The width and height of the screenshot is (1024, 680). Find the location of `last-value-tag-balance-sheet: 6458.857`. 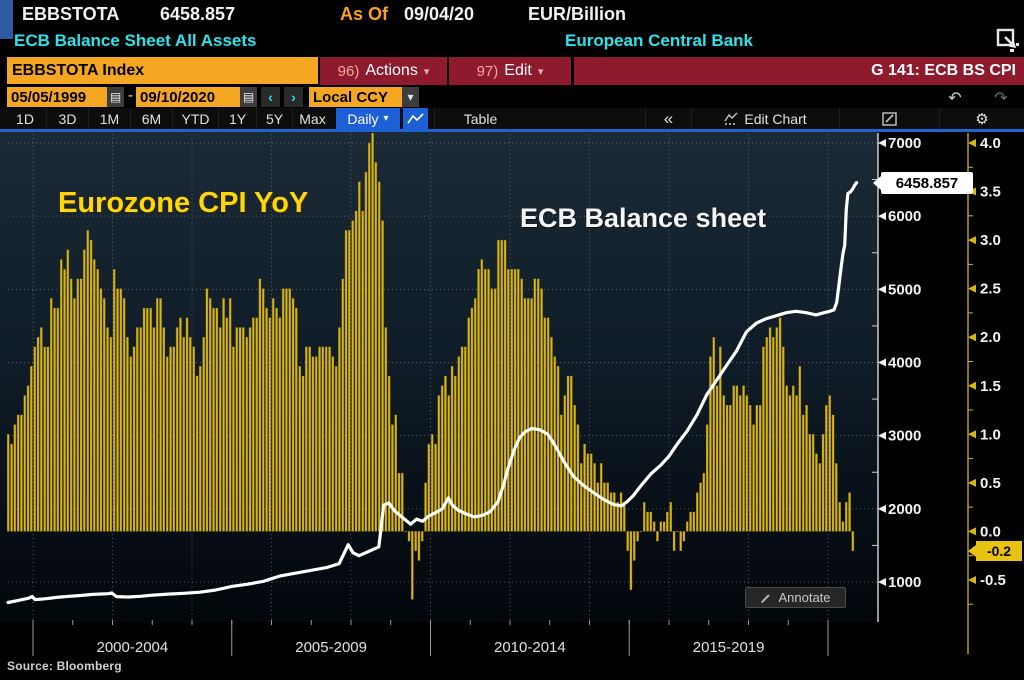

last-value-tag-balance-sheet: 6458.857 is located at coordinates (923, 183).